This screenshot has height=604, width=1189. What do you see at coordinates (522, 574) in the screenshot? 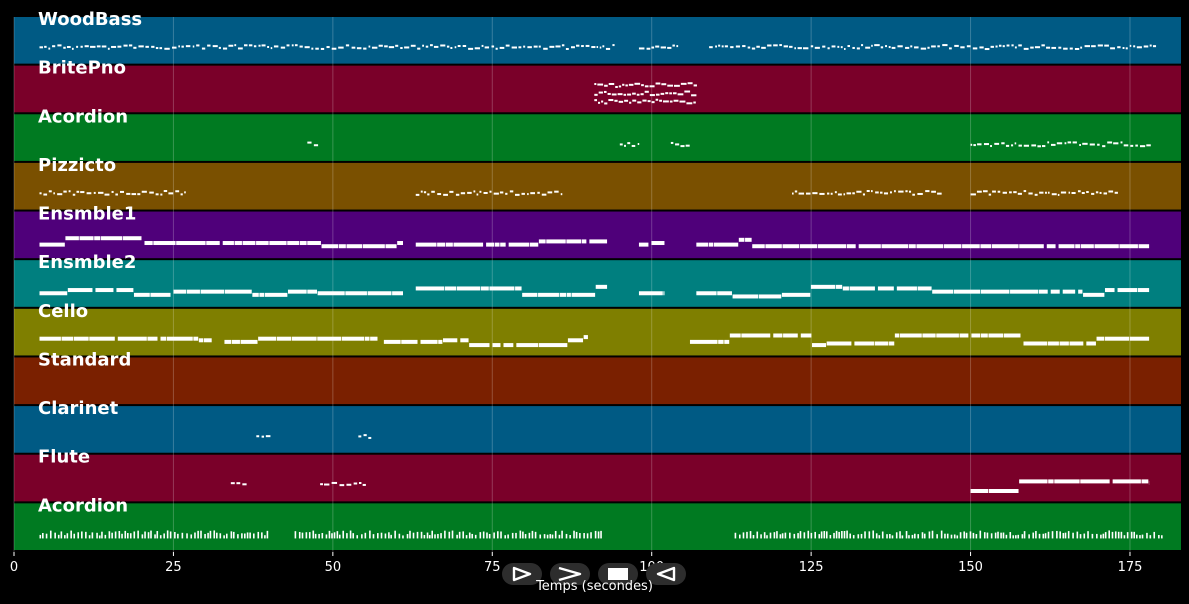
I see `play-button` at bounding box center [522, 574].